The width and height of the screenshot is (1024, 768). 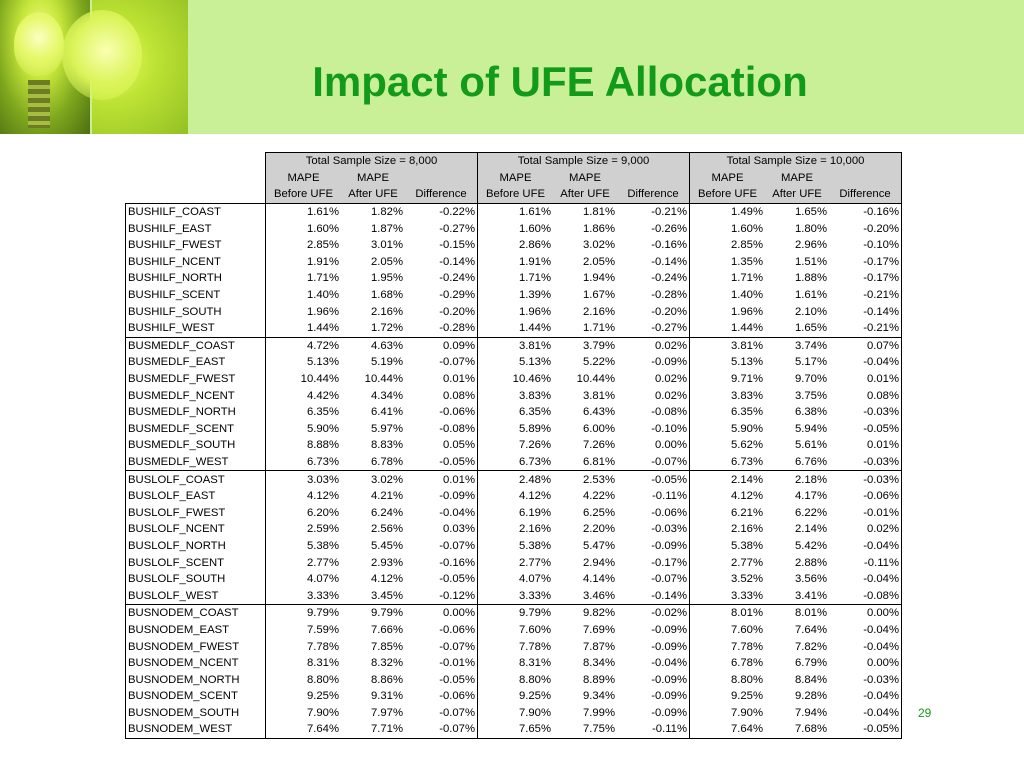 What do you see at coordinates (810, 245) in the screenshot?
I see `cell-after-ufe: 2.96%` at bounding box center [810, 245].